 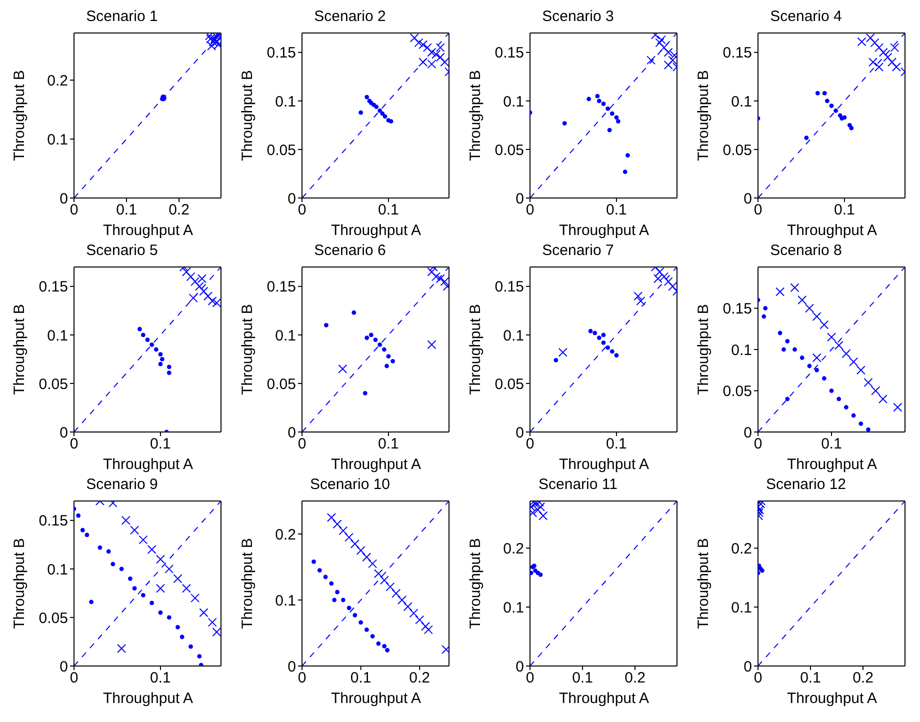 What do you see at coordinates (350, 485) in the screenshot?
I see `chart-title: Scenario 10` at bounding box center [350, 485].